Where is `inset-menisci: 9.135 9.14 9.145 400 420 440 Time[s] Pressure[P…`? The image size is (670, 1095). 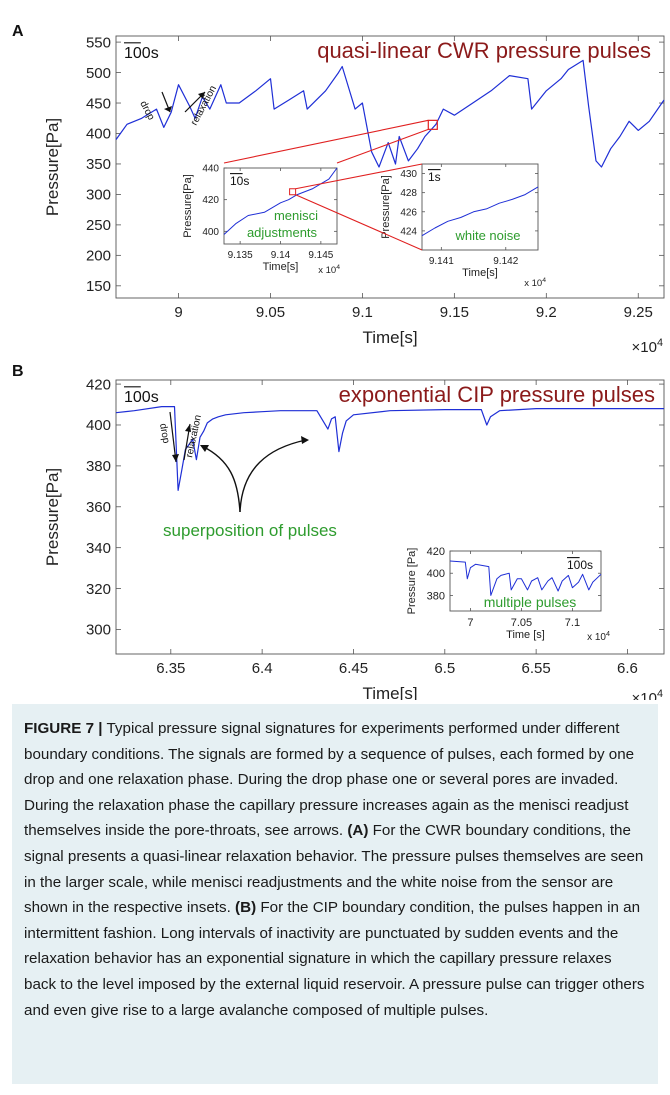
inset-menisci: 9.135 9.14 9.145 400 420 440 Time[s] Pressure[P… is located at coordinates (260, 218).